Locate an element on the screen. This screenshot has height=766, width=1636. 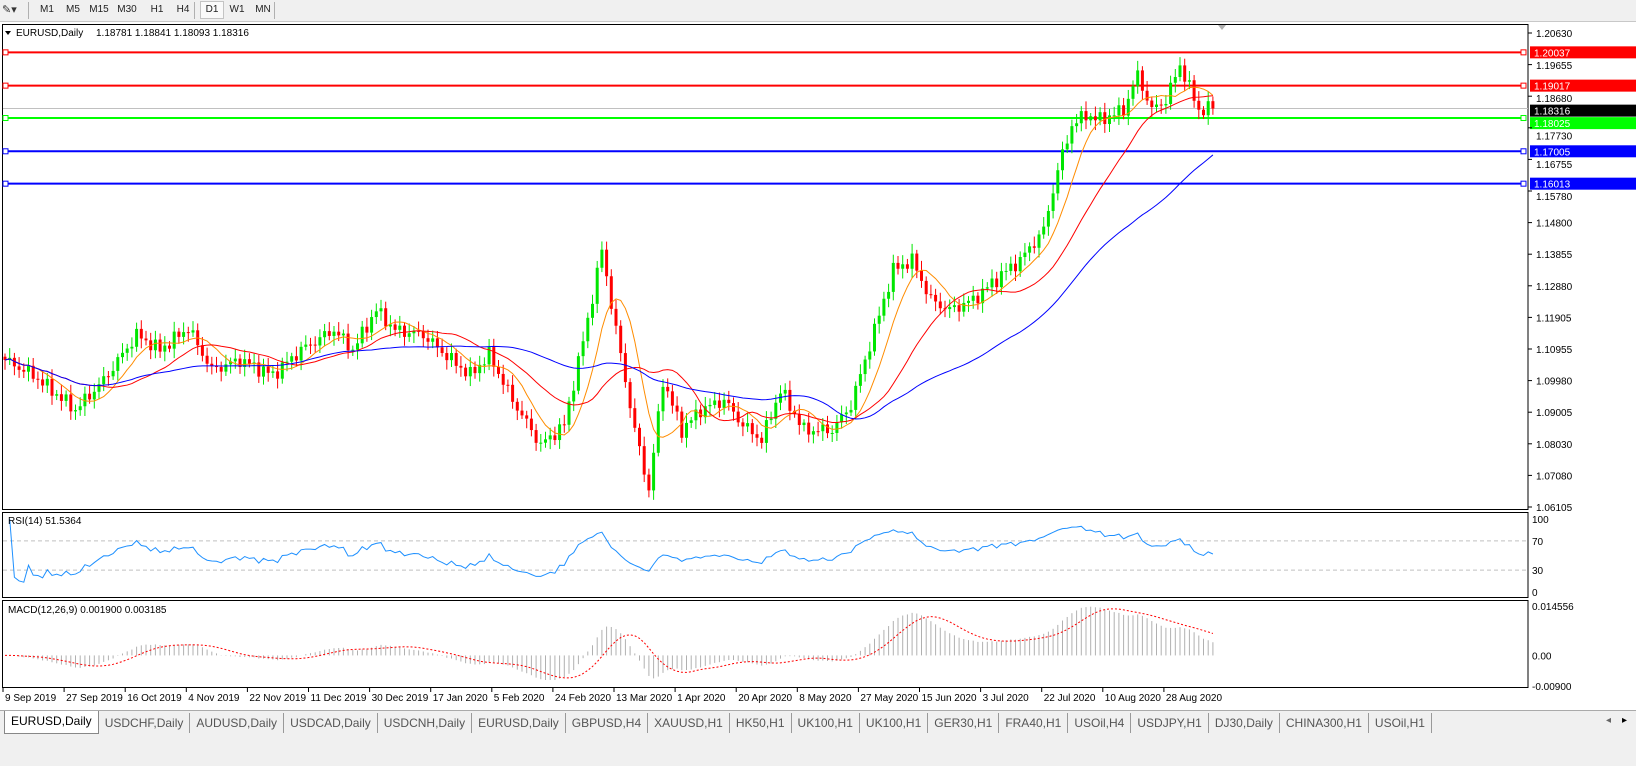
price-tick-label: 1.11905 is located at coordinates (1554, 318).